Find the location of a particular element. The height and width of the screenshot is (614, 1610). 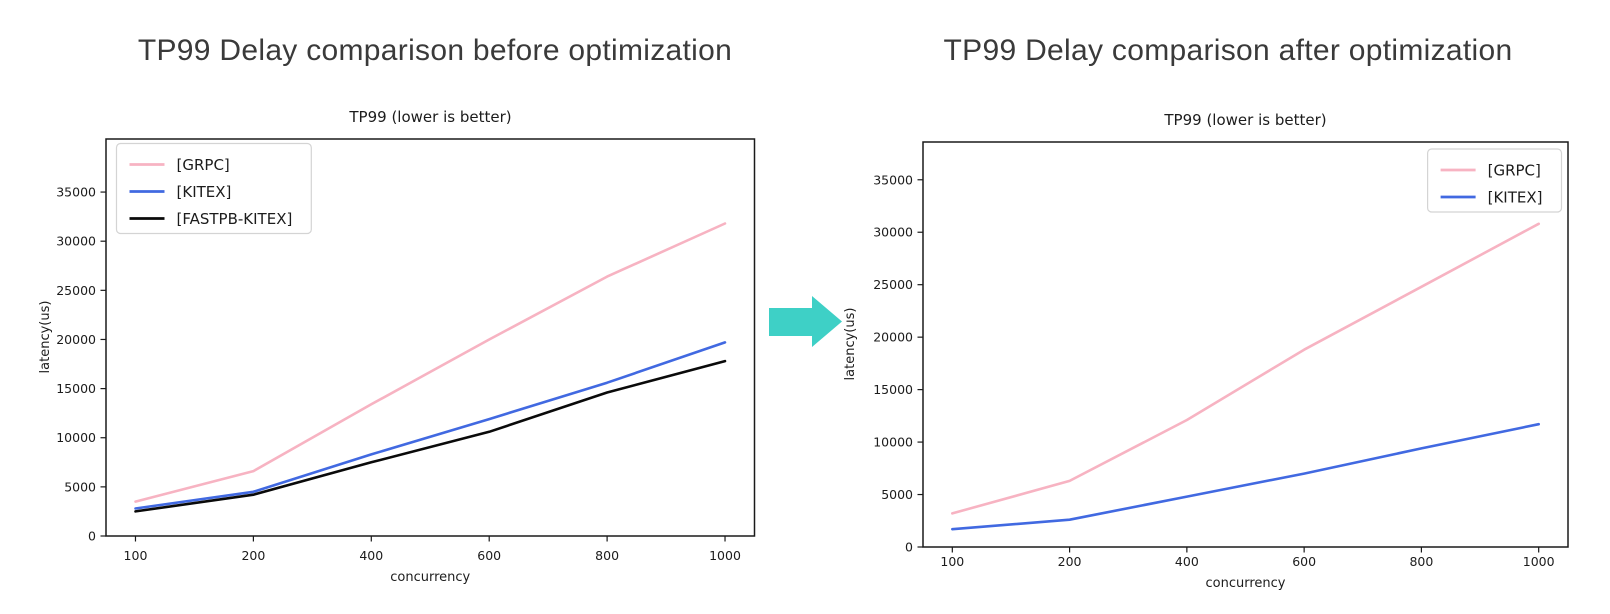

legend-box is located at coordinates (213, 188).